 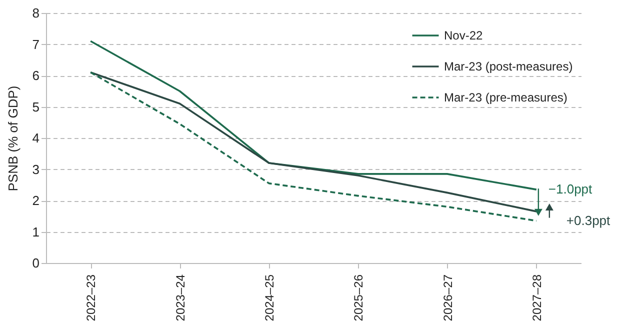 What do you see at coordinates (464, 35) in the screenshot?
I see `legend-label: Nov-22` at bounding box center [464, 35].